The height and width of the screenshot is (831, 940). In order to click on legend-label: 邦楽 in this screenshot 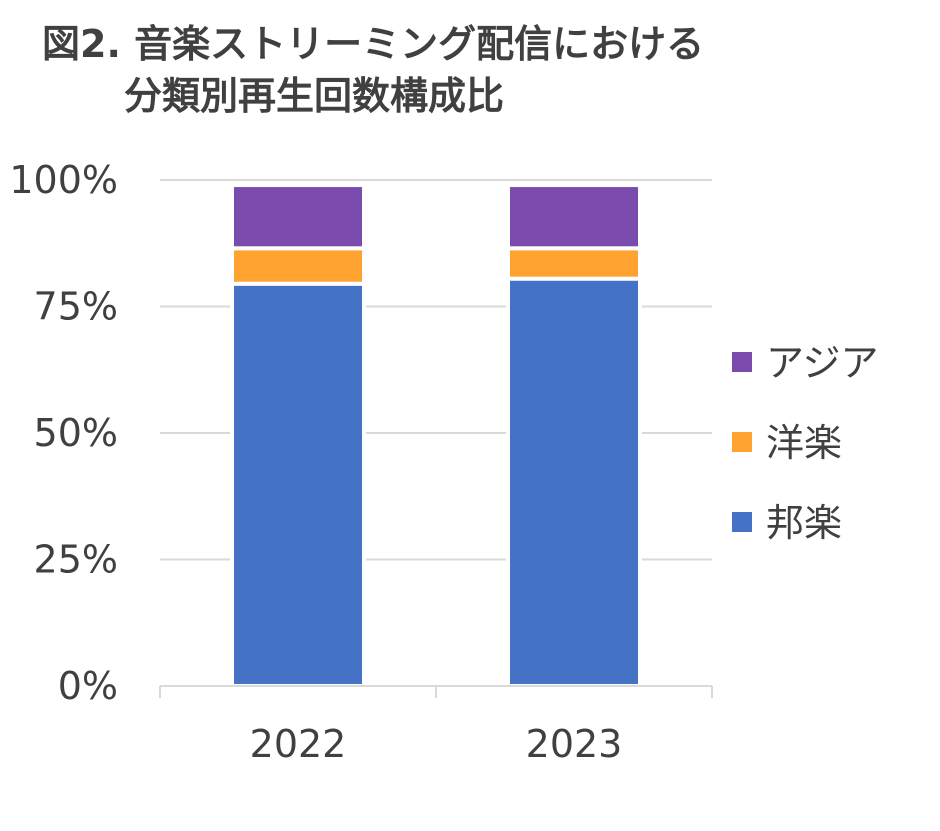, I will do `click(804, 523)`.